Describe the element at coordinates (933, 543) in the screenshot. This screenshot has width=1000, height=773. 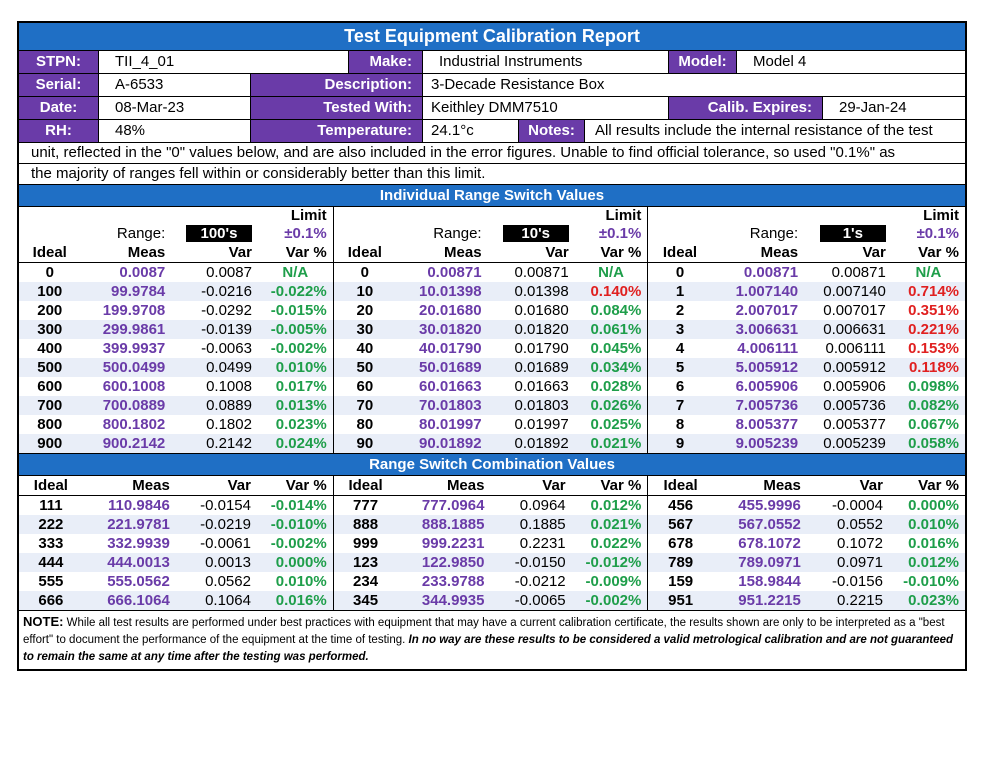
I see `variance-percent: 0.016%` at that location.